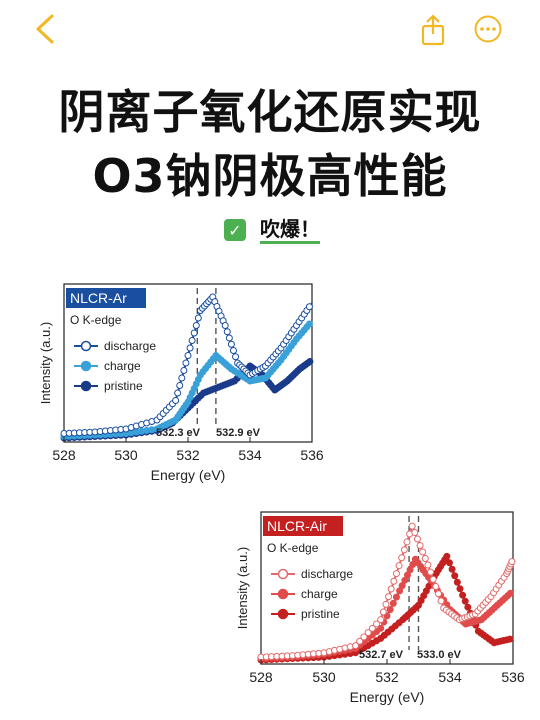 The width and height of the screenshot is (540, 720). What do you see at coordinates (242, 588) in the screenshot?
I see `y-axis-label: Intensity (a.u.)` at bounding box center [242, 588].